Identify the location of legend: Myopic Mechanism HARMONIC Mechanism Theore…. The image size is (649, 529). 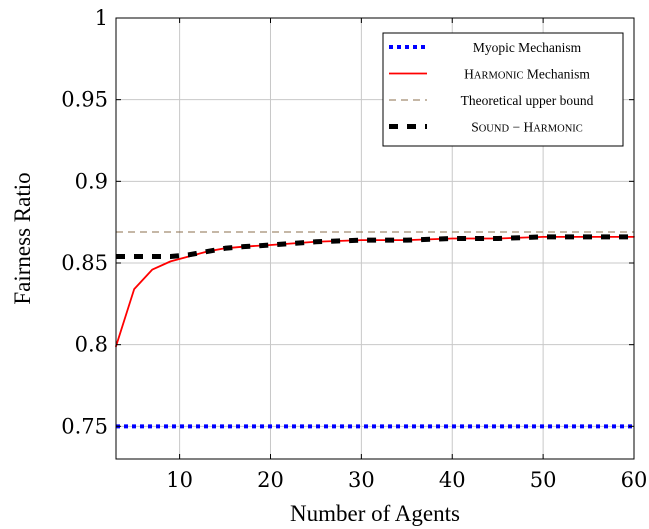
(503, 89).